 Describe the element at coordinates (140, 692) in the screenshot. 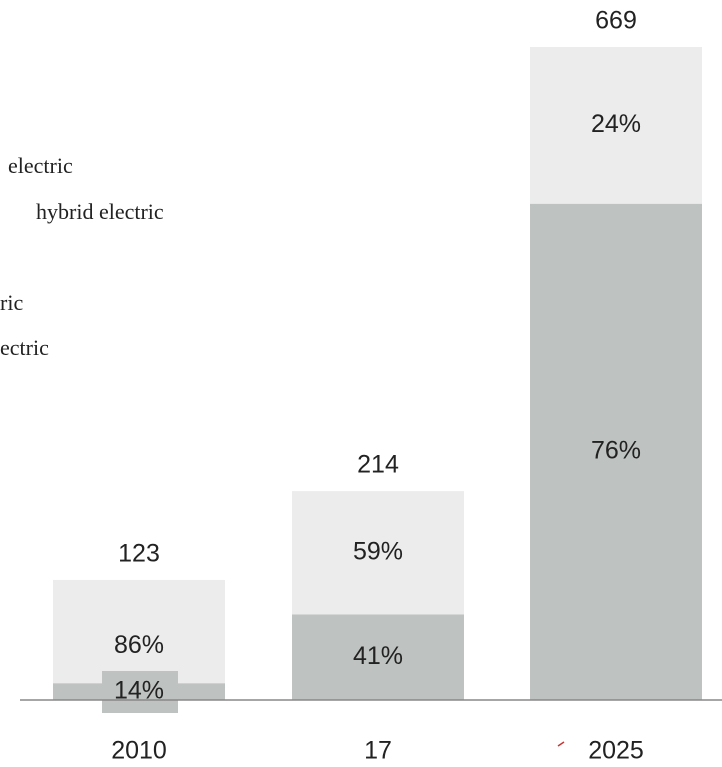

I see `label-box` at that location.